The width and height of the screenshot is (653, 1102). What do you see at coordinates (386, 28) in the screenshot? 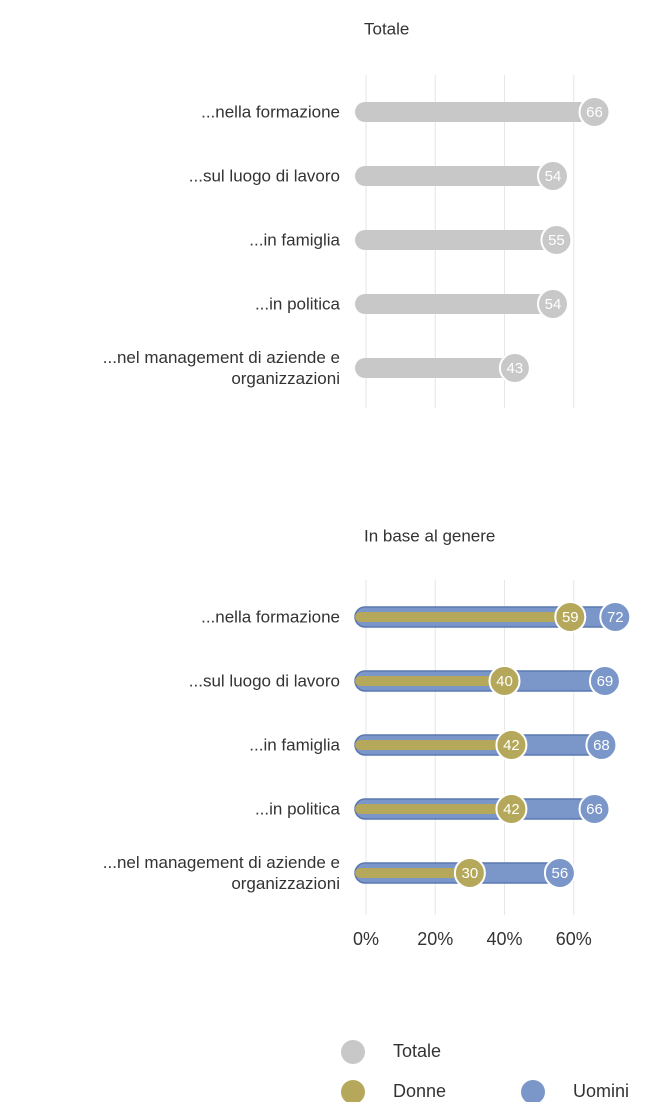
I see `chart-title: Totale` at bounding box center [386, 28].